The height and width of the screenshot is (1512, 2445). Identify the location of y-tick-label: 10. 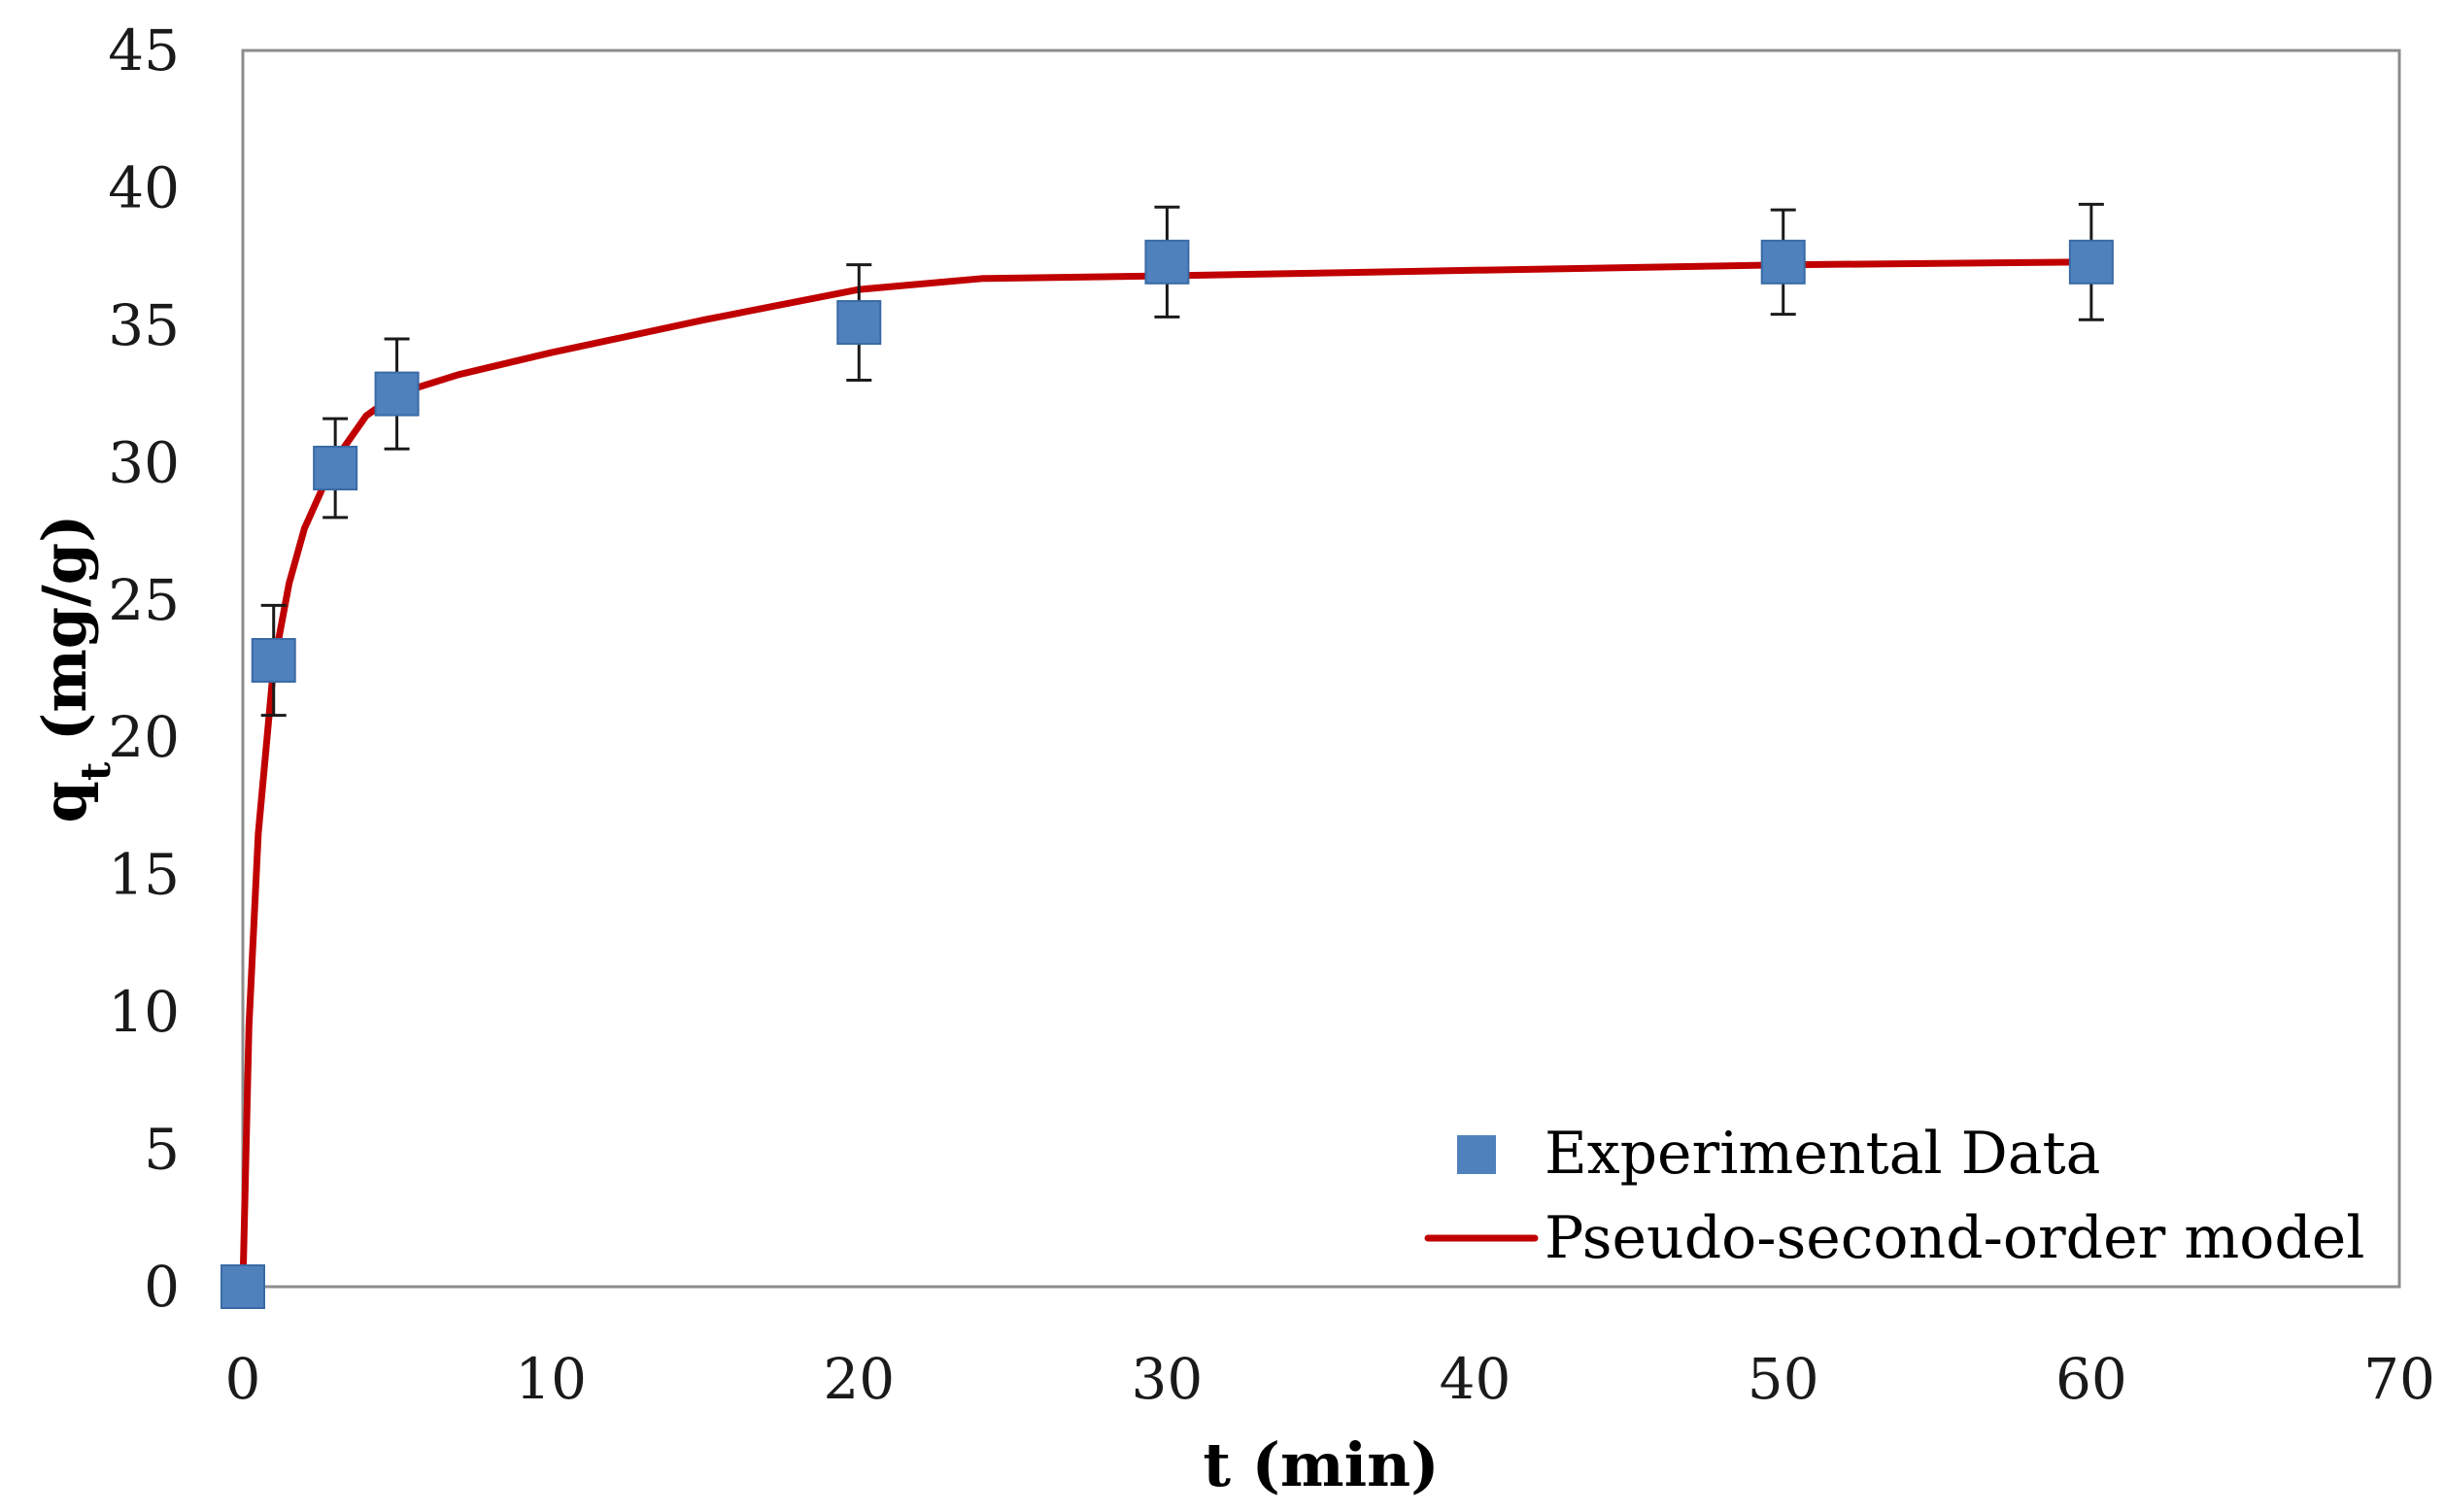
(144, 1012).